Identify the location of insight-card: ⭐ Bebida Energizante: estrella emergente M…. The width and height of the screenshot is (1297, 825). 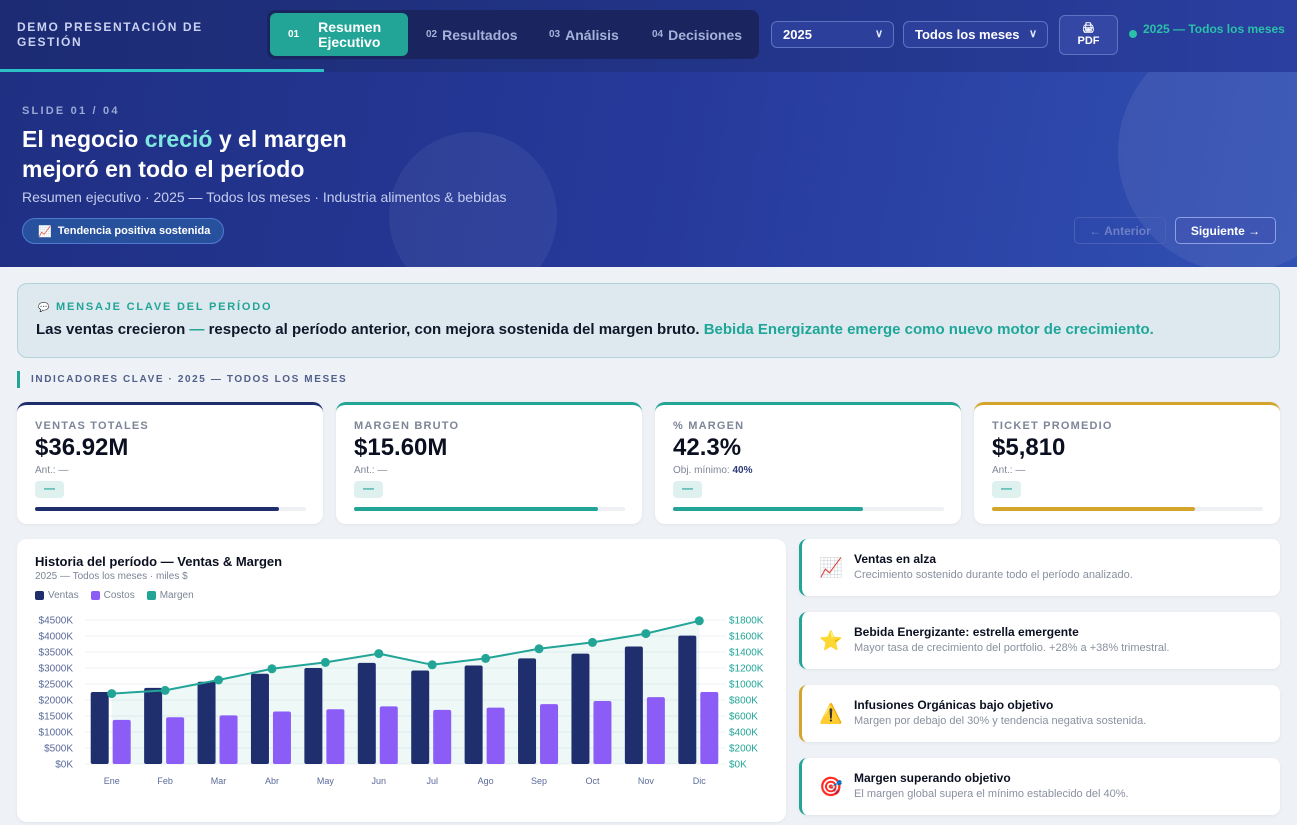
(1039, 640).